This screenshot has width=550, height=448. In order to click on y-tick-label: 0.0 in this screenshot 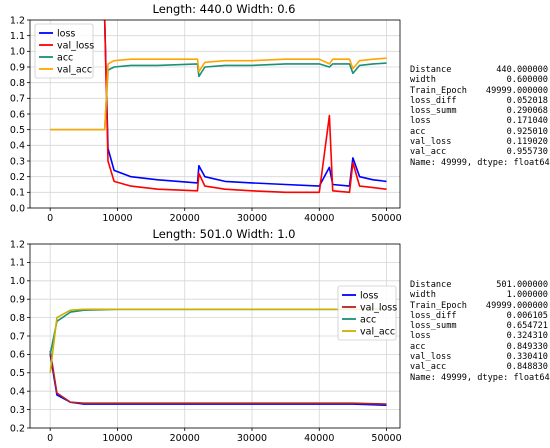, I will do `click(17, 208)`.